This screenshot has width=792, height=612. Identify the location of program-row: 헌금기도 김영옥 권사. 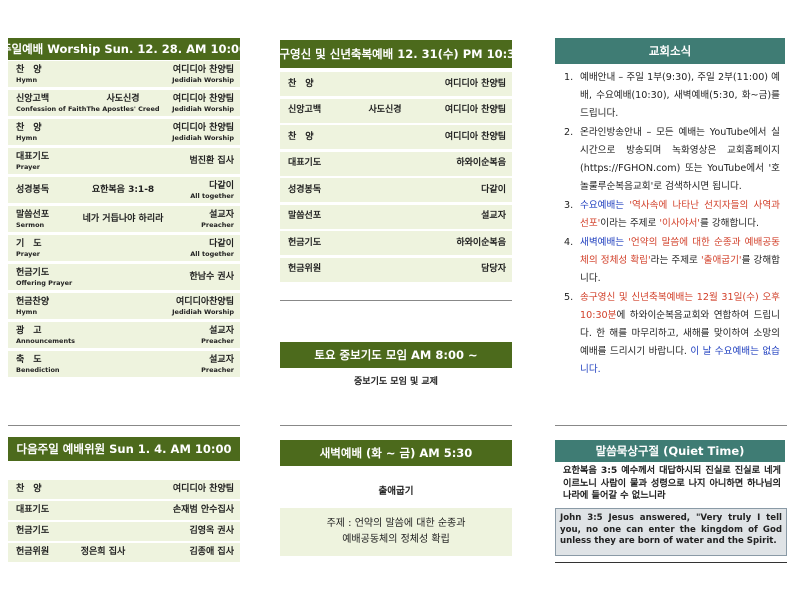
(124, 531).